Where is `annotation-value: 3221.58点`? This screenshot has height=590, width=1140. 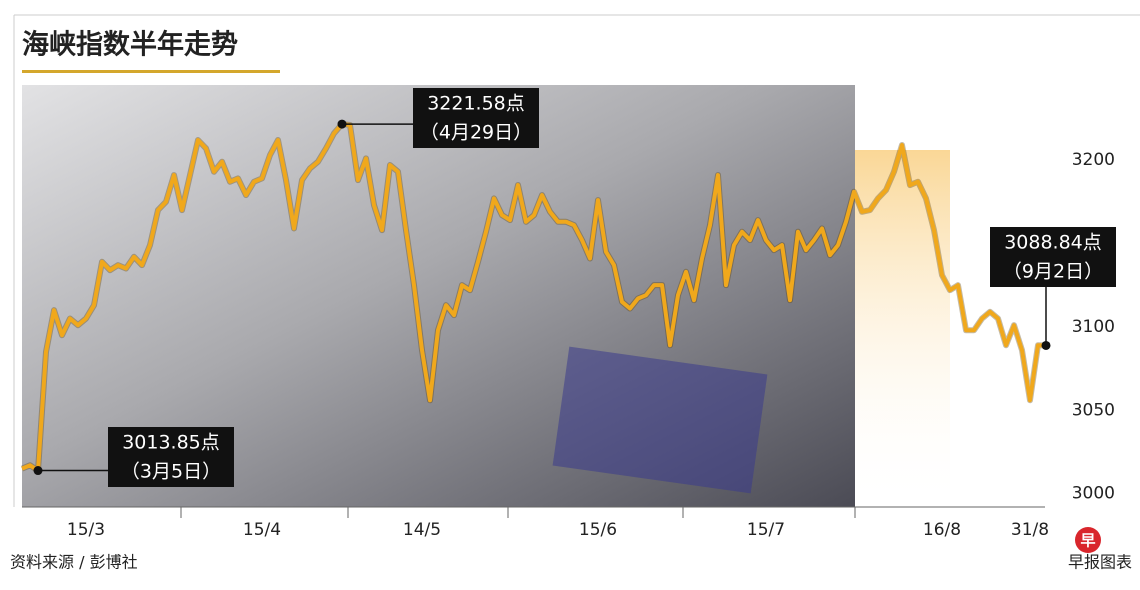
annotation-value: 3221.58点 is located at coordinates (476, 104).